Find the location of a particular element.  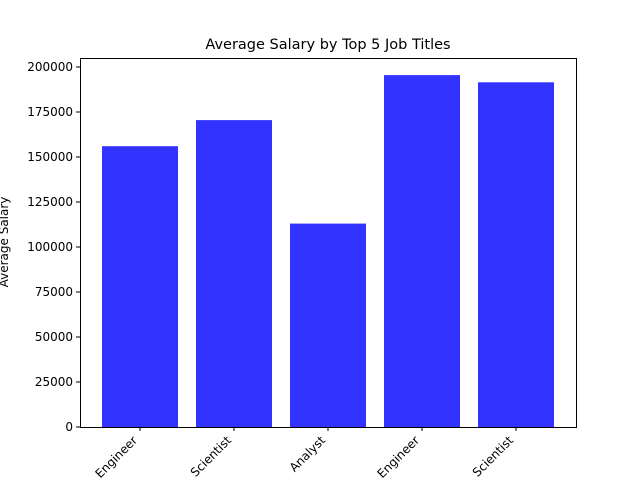

y-tick-label: 75000 is located at coordinates (54, 292).